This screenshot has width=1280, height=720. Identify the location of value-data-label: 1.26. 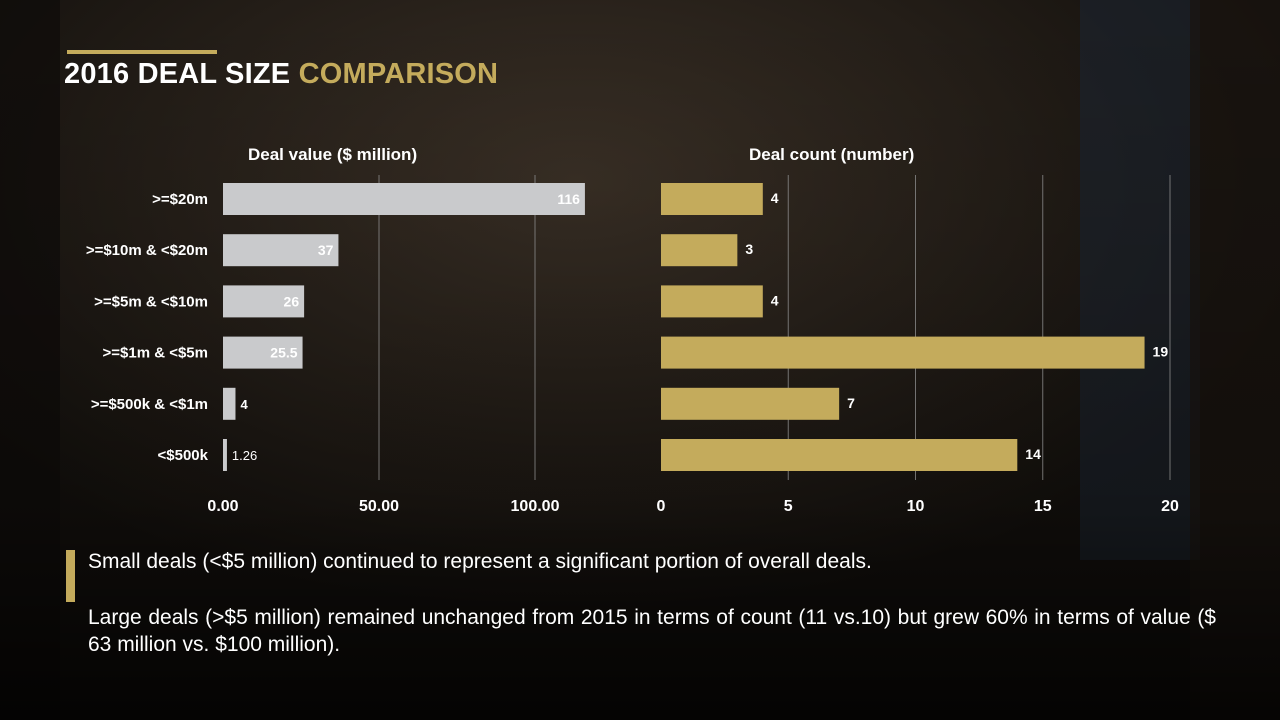
(244, 455).